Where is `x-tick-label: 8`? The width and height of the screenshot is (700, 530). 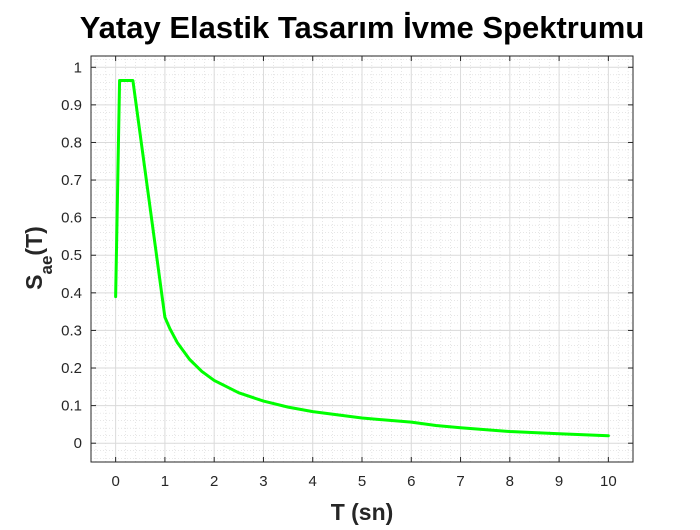
x-tick-label: 8 is located at coordinates (510, 481).